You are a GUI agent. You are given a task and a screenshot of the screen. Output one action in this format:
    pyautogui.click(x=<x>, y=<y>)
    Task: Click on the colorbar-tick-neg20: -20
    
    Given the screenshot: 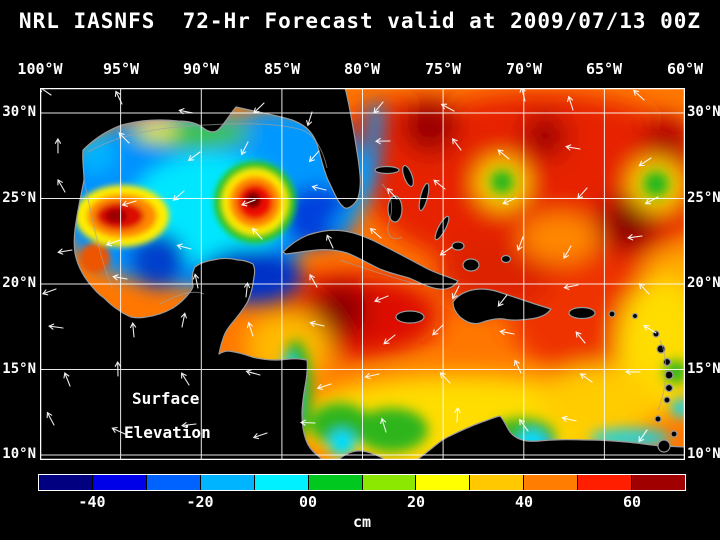 What is the action you would take?
    pyautogui.click(x=200, y=502)
    